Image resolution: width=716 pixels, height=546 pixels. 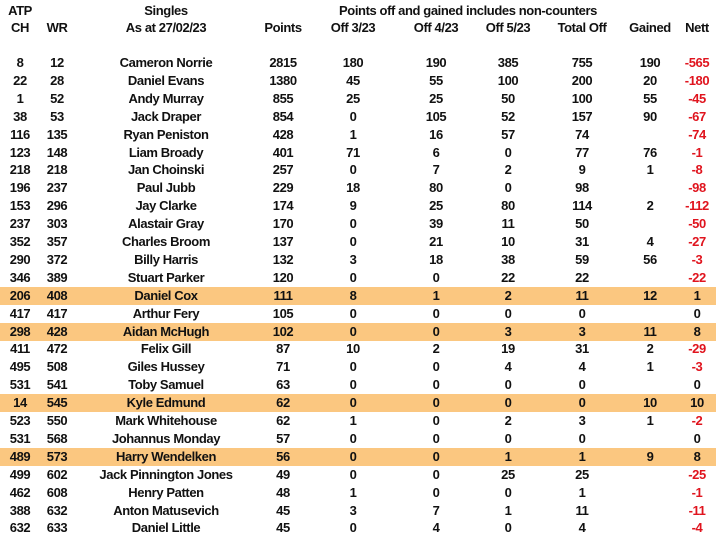 I want to click on cell-total-off: 11, so click(x=582, y=295).